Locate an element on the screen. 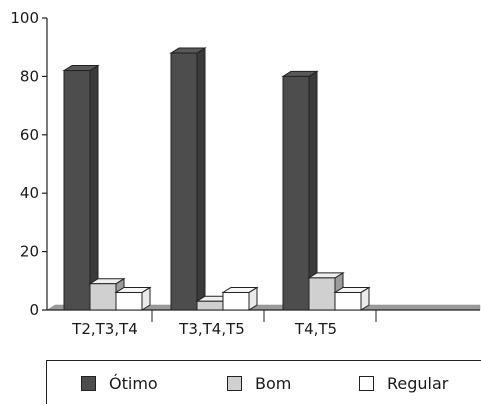 Image resolution: width=481 pixels, height=405 pixels. legend: Ótimo Bom Regular is located at coordinates (263, 382).